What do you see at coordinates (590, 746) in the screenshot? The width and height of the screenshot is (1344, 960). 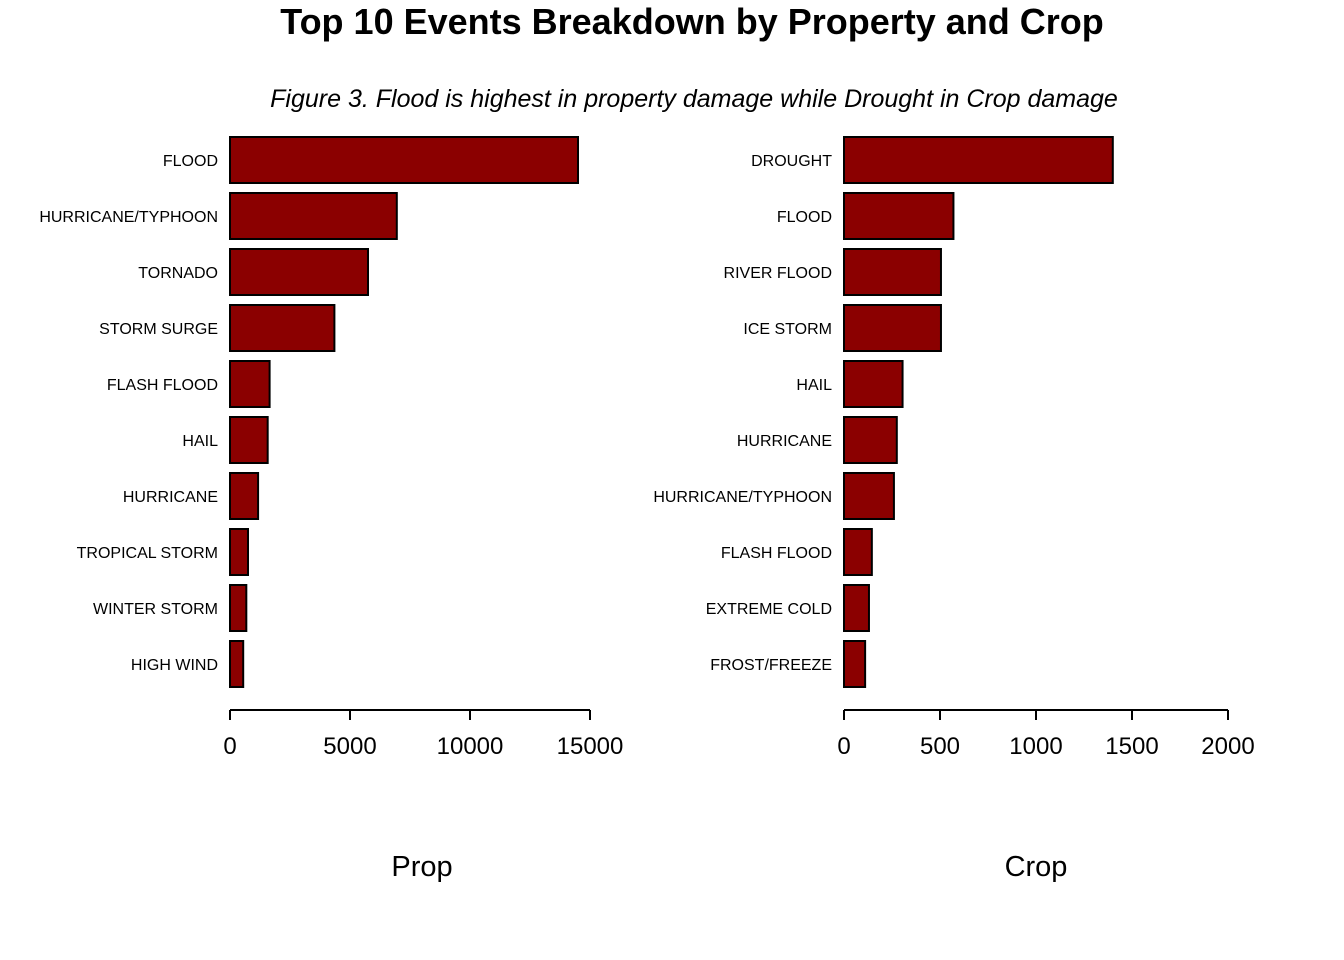 I see `prop-tick-label: 15000` at bounding box center [590, 746].